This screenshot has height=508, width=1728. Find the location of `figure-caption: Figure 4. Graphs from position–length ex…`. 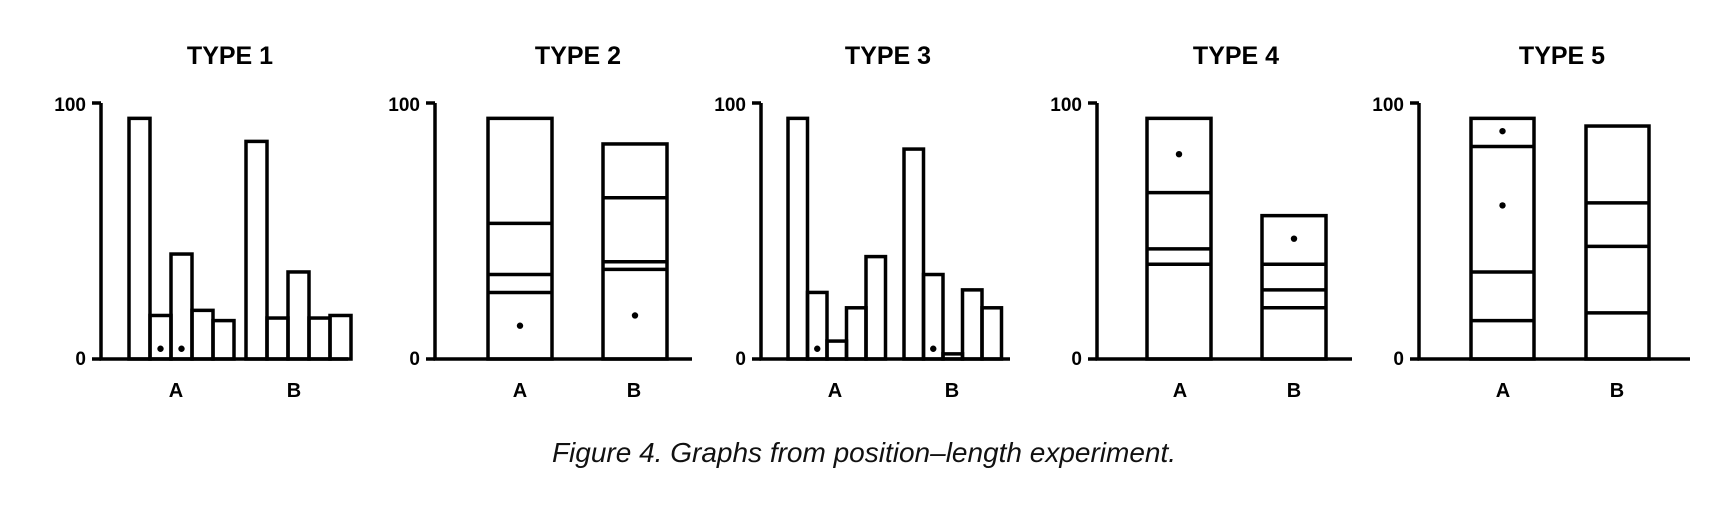

figure-caption: Figure 4. Graphs from position–length ex… is located at coordinates (864, 452).